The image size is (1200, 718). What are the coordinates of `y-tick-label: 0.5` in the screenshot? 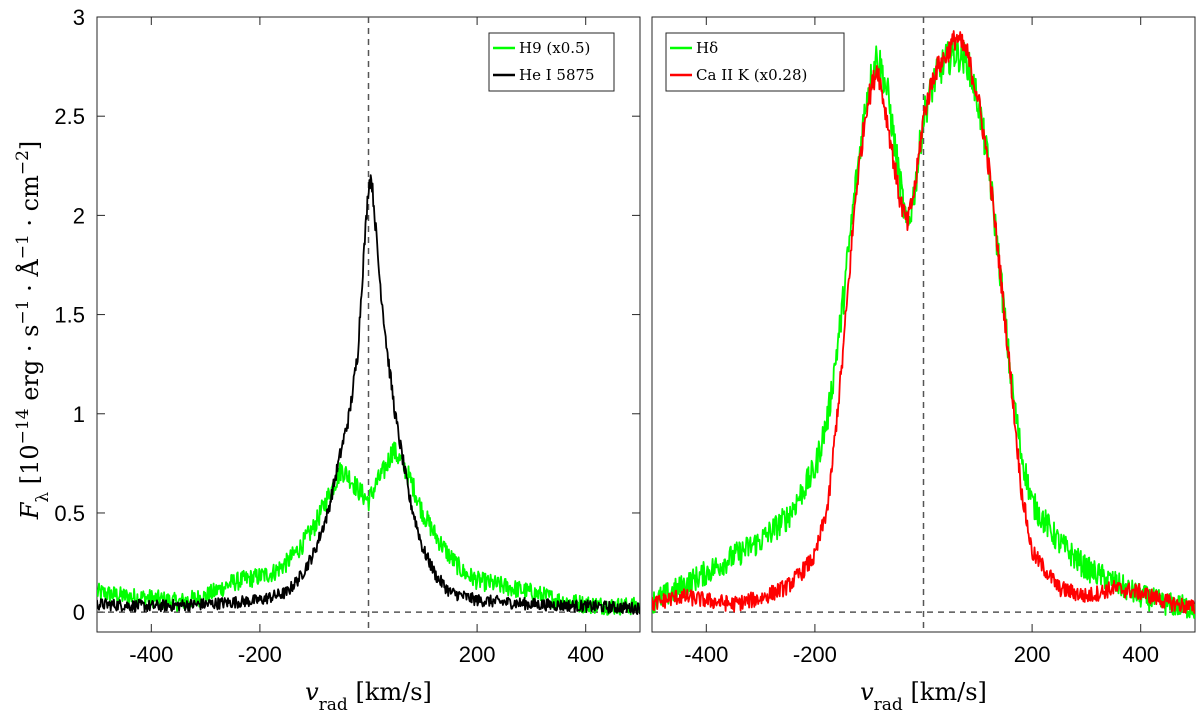 It's located at (69, 513).